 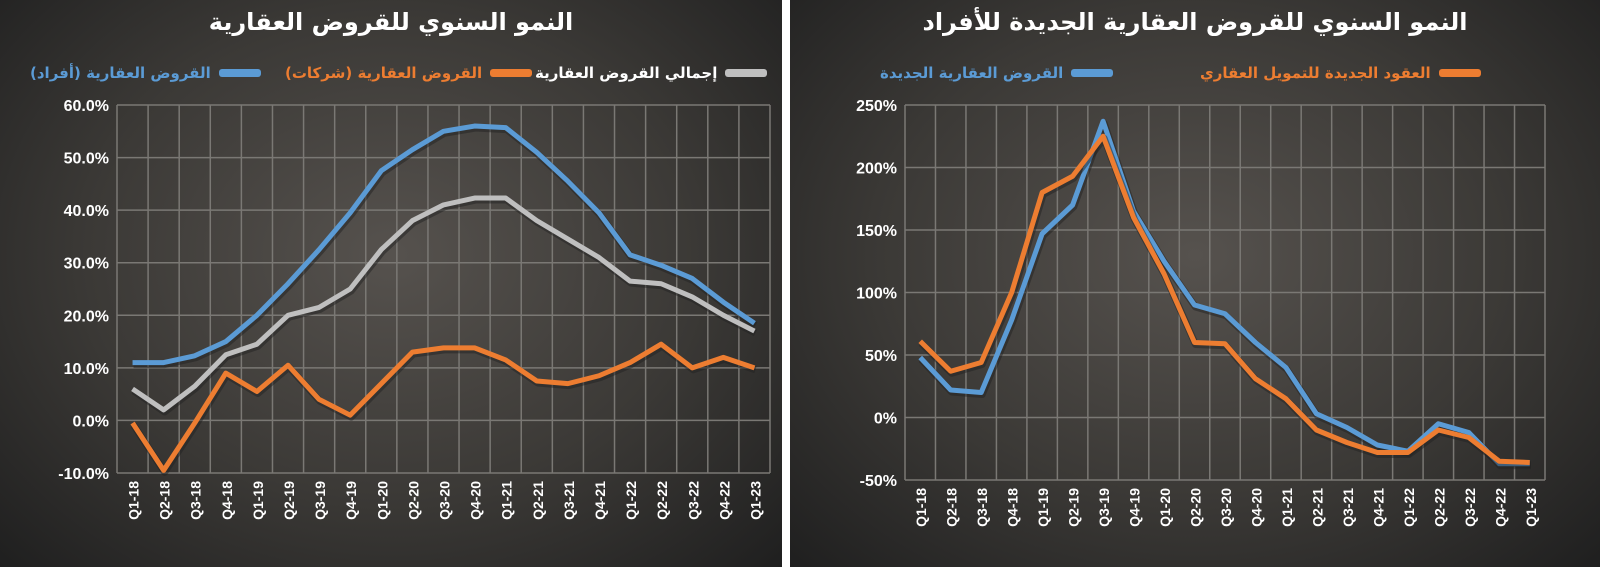 I want to click on legend-label: القروض العقارية (شركات), so click(x=384, y=73).